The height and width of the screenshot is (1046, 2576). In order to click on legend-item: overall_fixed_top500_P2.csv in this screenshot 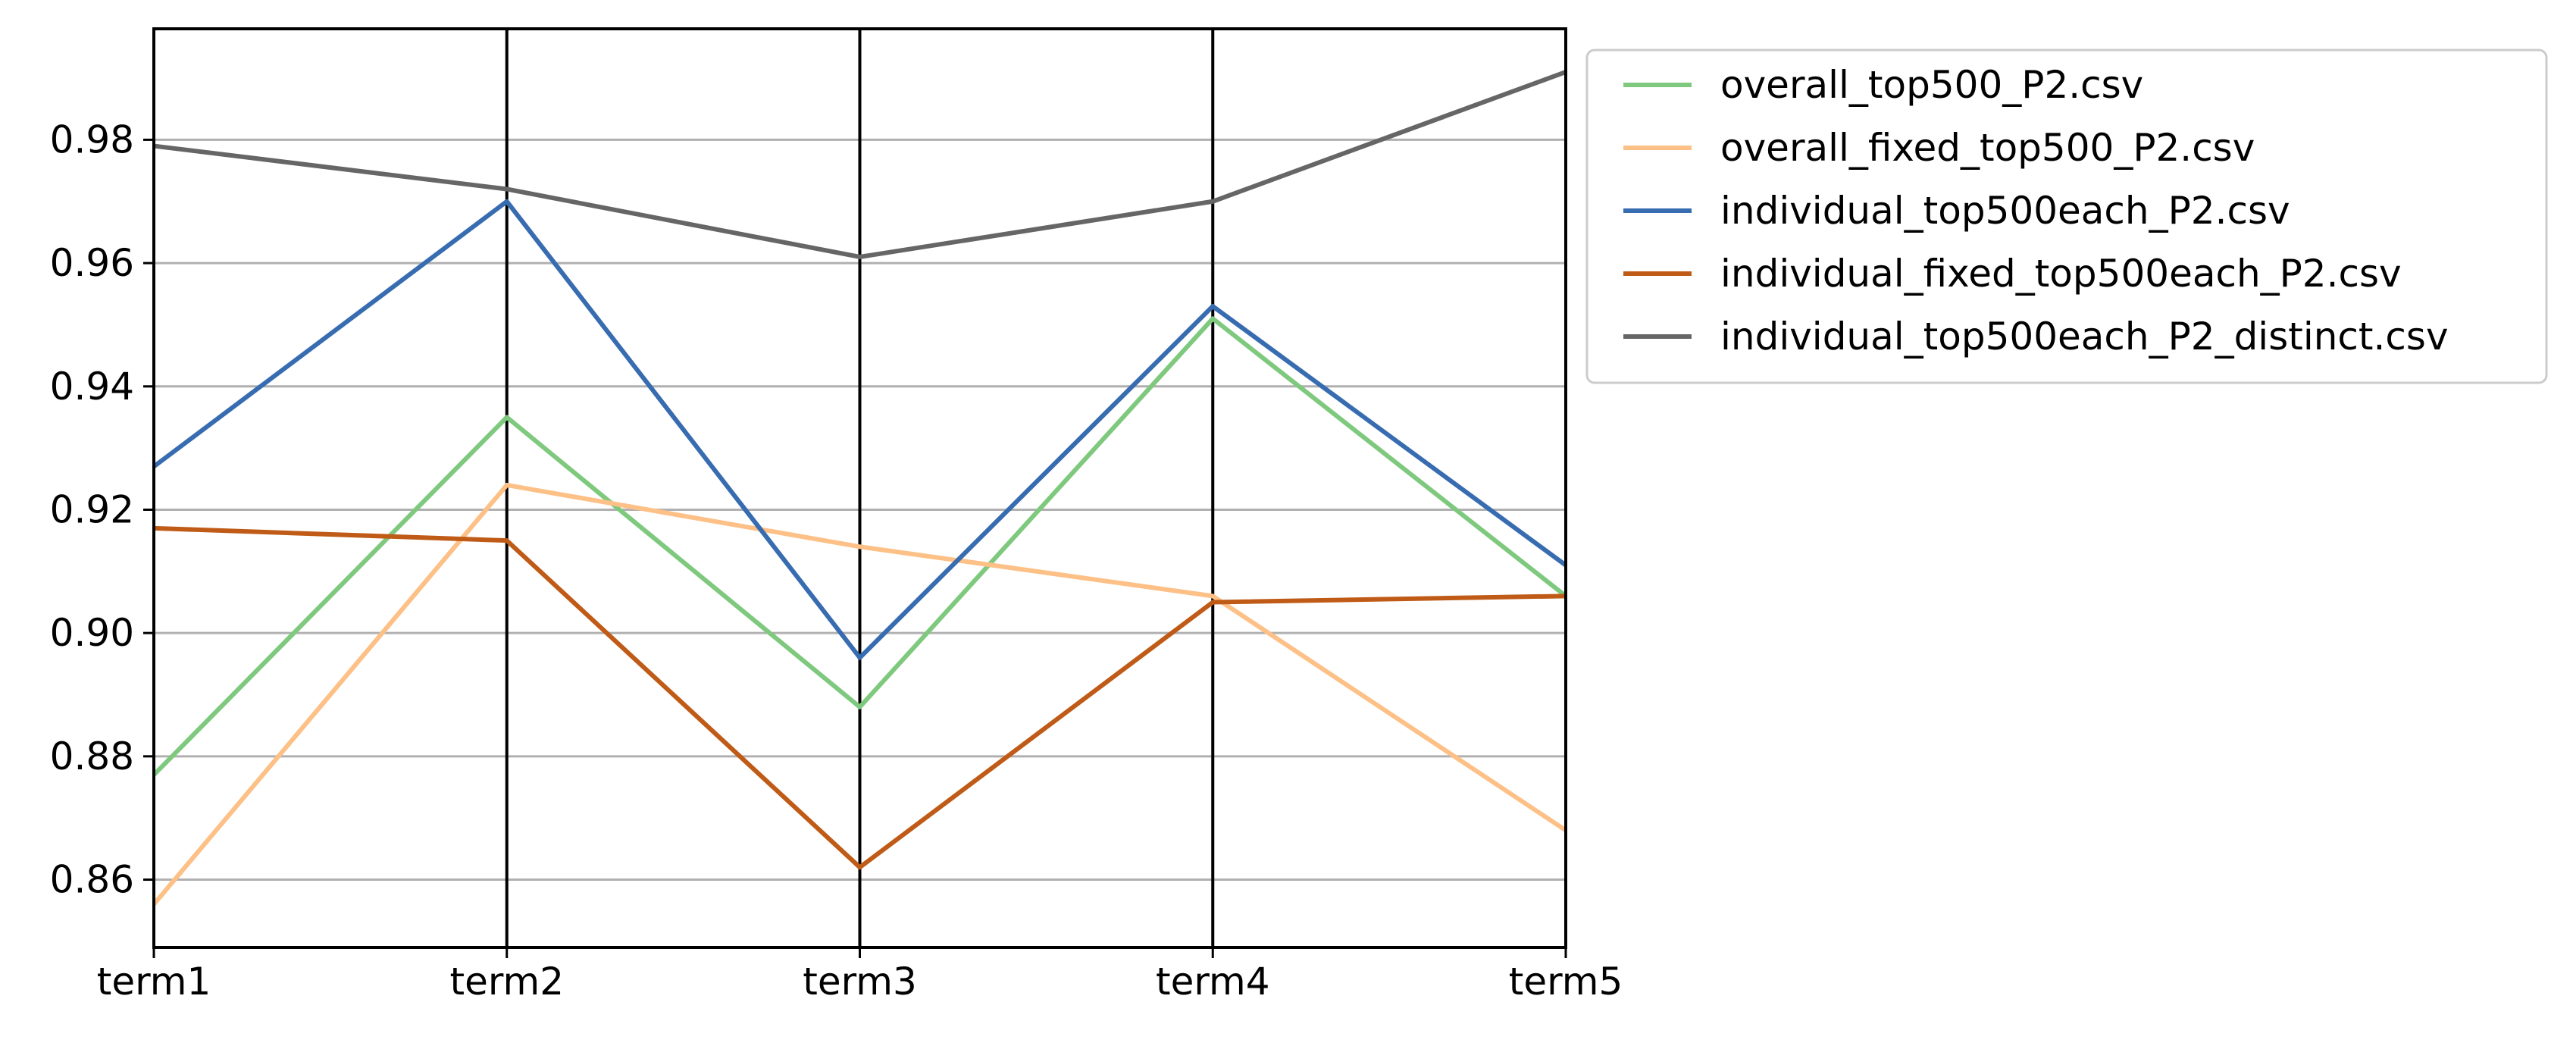, I will do `click(1939, 148)`.